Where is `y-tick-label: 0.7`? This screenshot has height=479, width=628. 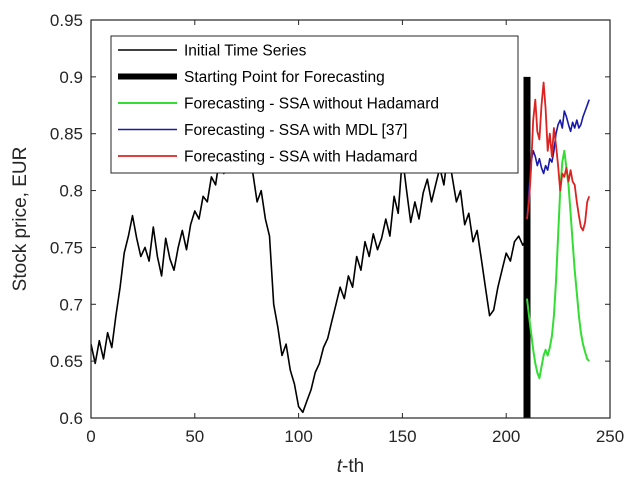 y-tick-label: 0.7 is located at coordinates (71, 304).